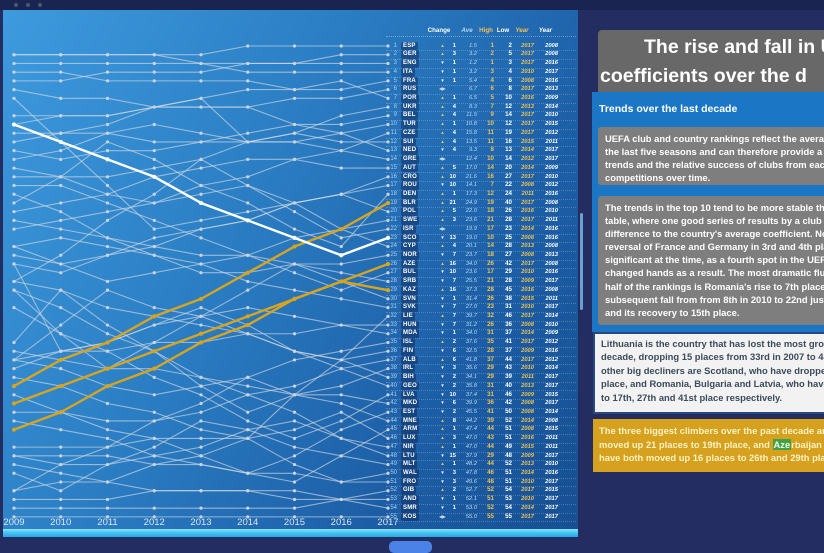  Describe the element at coordinates (527, 176) in the screenshot. I see `high-year: 2017` at that location.